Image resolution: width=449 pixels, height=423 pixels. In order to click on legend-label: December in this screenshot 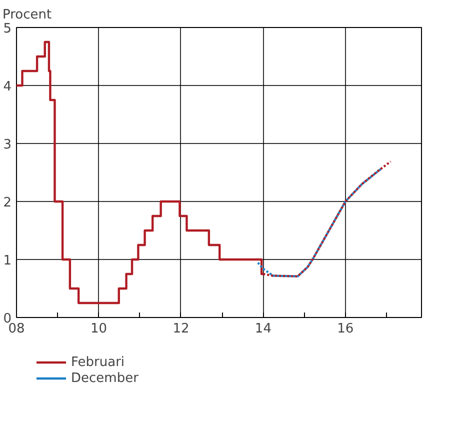, I will do `click(104, 378)`.